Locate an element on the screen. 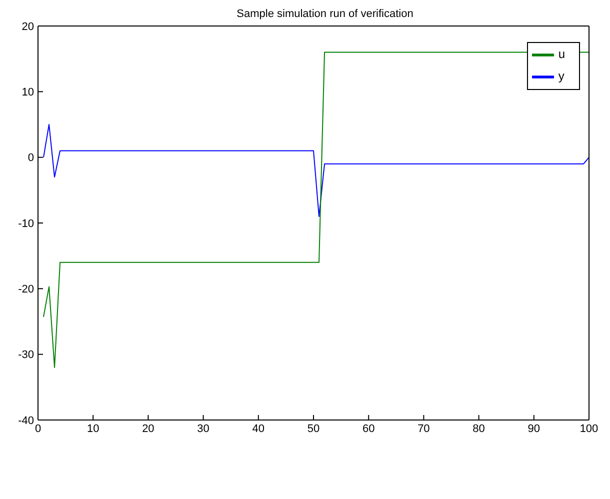  x-tick-label: 50 is located at coordinates (313, 428).